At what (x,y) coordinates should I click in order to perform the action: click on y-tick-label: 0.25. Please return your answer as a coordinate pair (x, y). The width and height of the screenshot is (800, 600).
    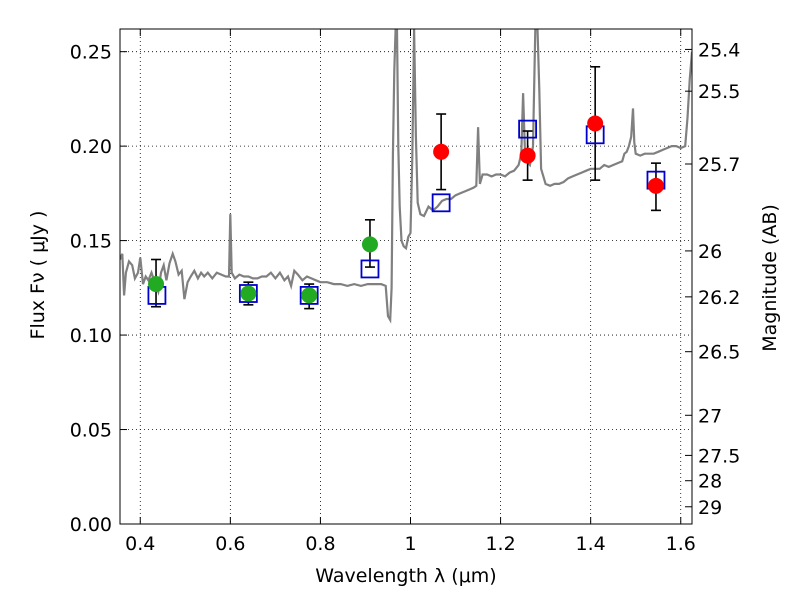
    Looking at the image, I should click on (91, 53).